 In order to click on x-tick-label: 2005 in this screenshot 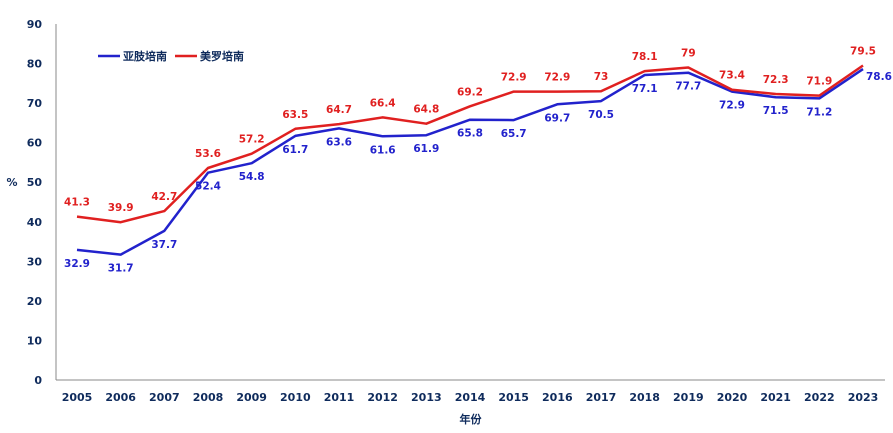, I will do `click(77, 397)`.